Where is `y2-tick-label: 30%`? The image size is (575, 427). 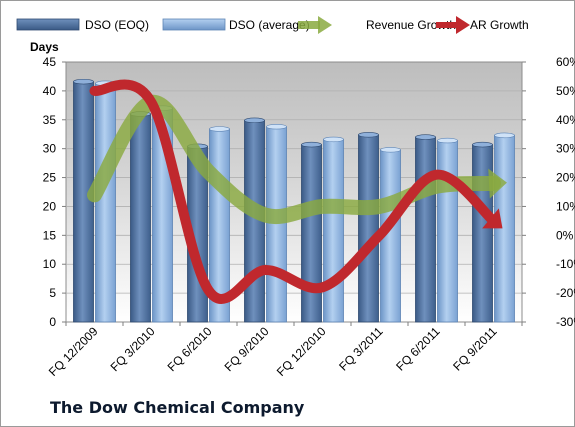 y2-tick-label: 30% is located at coordinates (565, 149).